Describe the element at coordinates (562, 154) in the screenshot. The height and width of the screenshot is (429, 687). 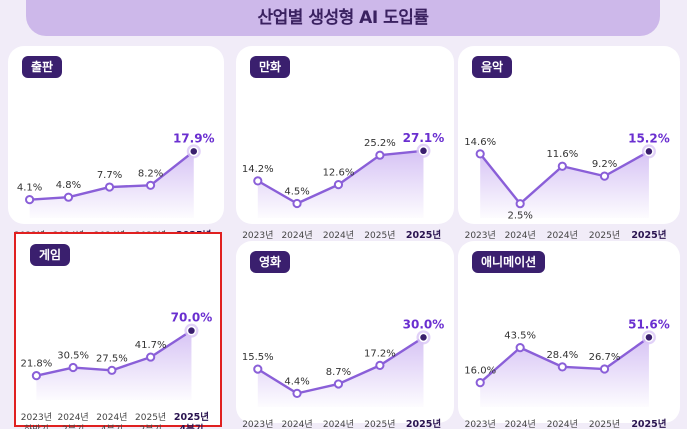
I see `data-label: 11.6%` at that location.